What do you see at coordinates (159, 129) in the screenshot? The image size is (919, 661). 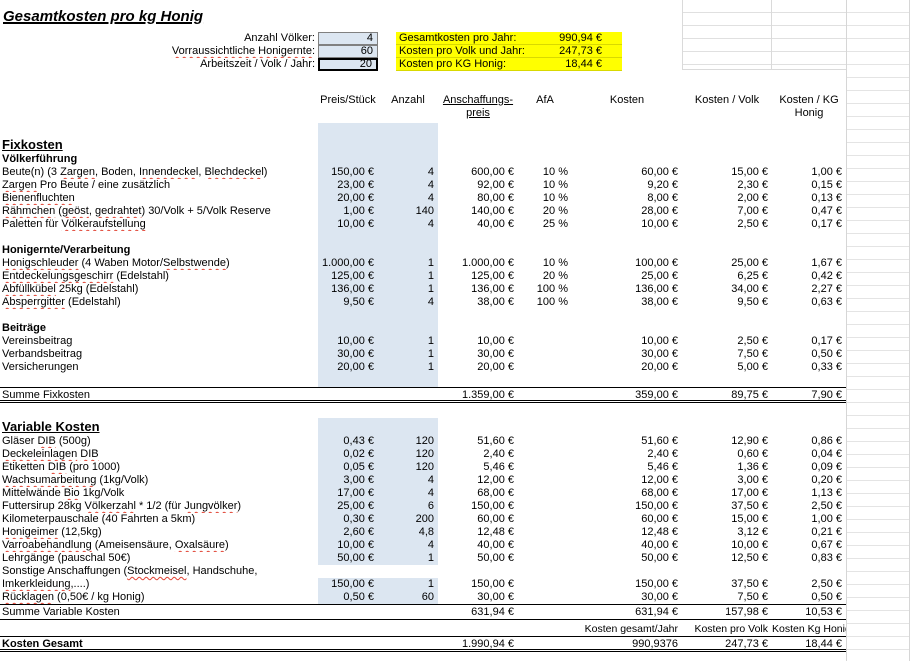 I see `cell-label` at bounding box center [159, 129].